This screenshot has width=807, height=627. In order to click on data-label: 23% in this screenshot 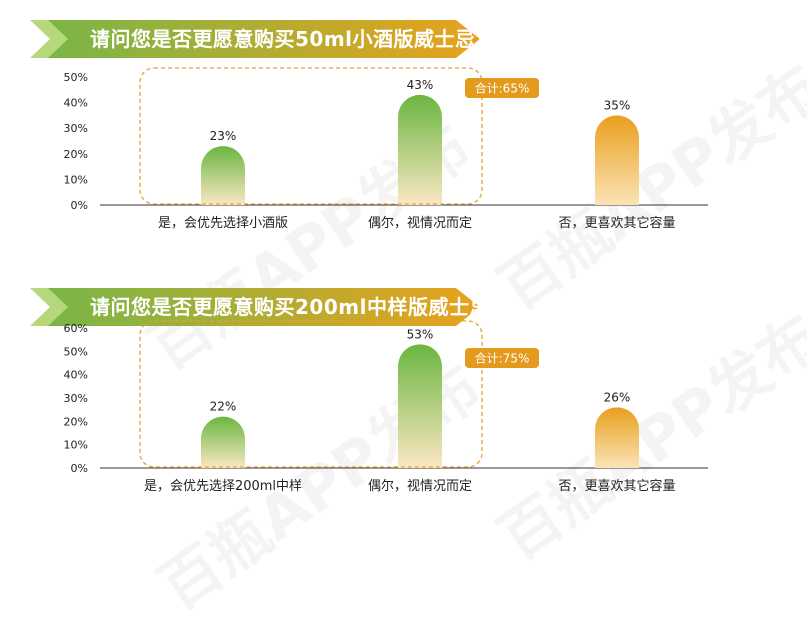, I will do `click(223, 136)`.